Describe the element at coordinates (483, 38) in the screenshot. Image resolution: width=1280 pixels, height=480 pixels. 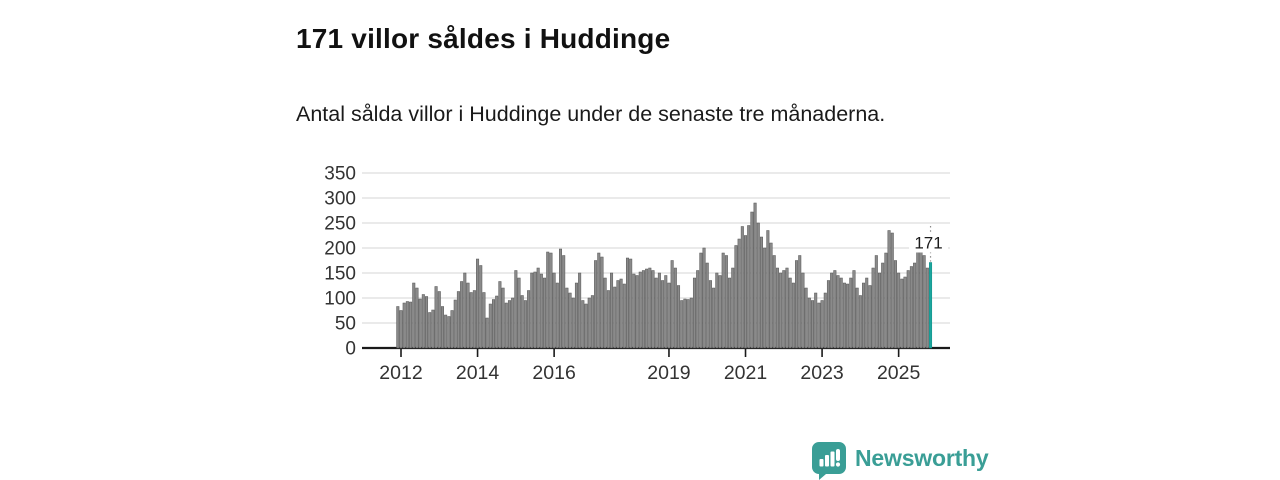
I see `chart-title: 171 villor såldes i Huddinge` at that location.